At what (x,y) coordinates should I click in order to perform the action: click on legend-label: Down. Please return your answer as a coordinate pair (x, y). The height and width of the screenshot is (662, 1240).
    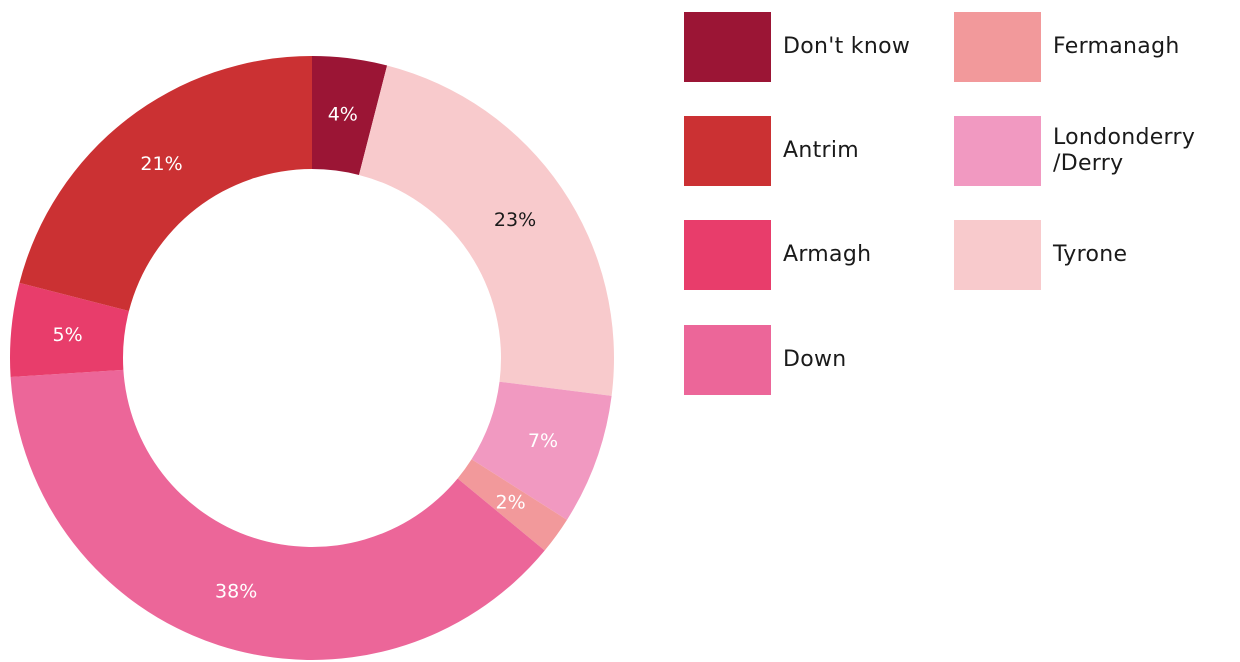
    Looking at the image, I should click on (815, 360).